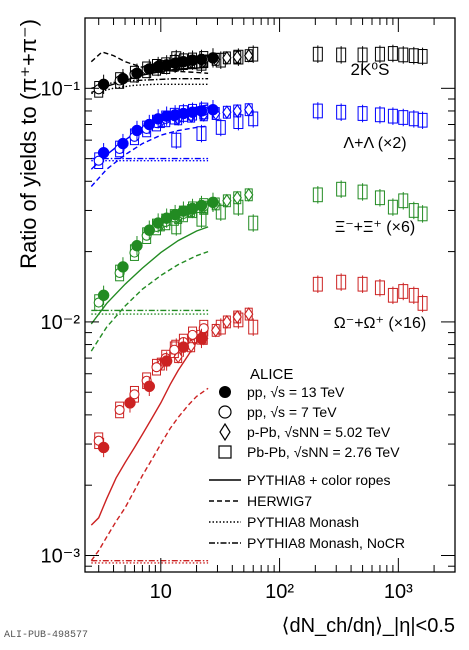 The image size is (469, 650). I want to click on legend-title: ALICE, so click(271, 374).